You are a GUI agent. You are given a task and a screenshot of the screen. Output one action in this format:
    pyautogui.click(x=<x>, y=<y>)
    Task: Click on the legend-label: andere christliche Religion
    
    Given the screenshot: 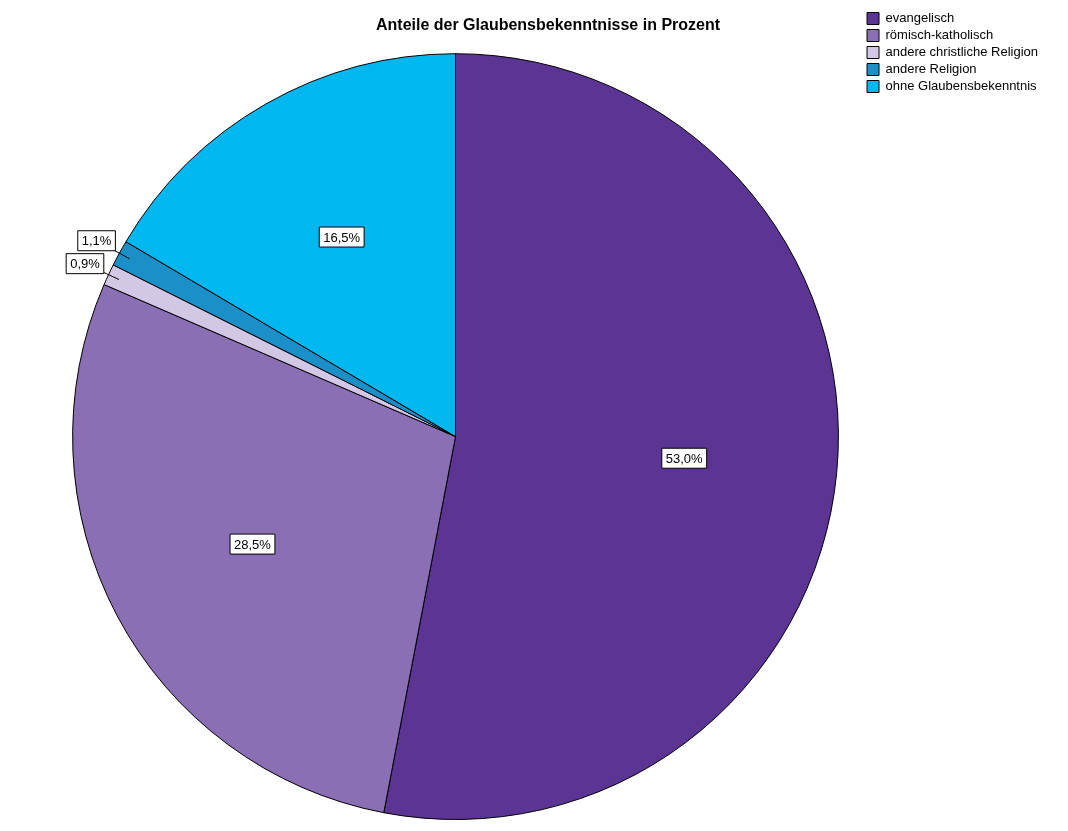 What is the action you would take?
    pyautogui.click(x=962, y=52)
    